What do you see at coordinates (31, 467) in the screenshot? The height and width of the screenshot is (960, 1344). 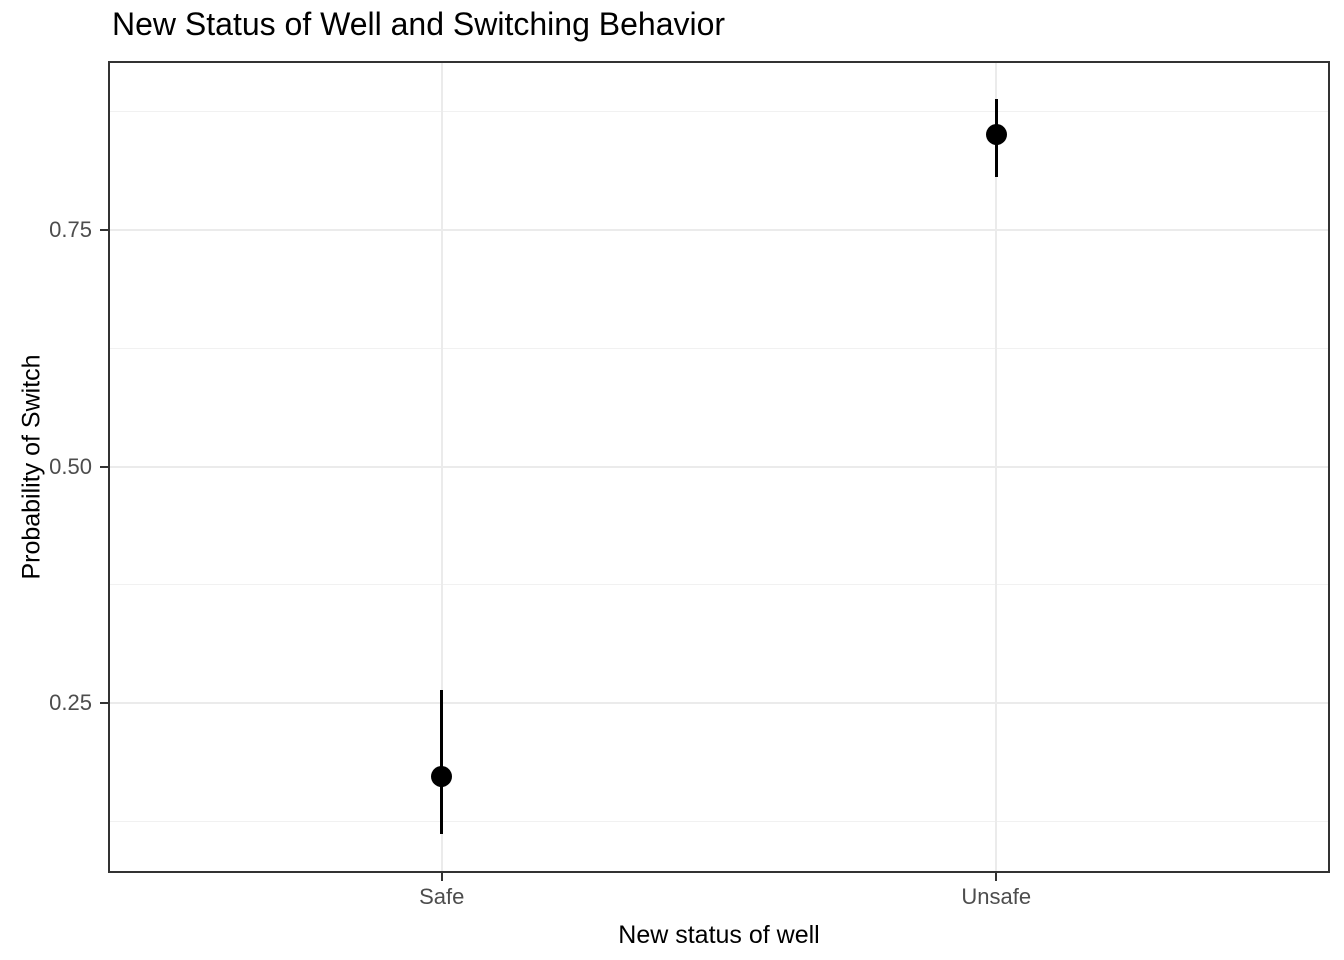 I see `y-axis-title: Probability of Switch` at bounding box center [31, 467].